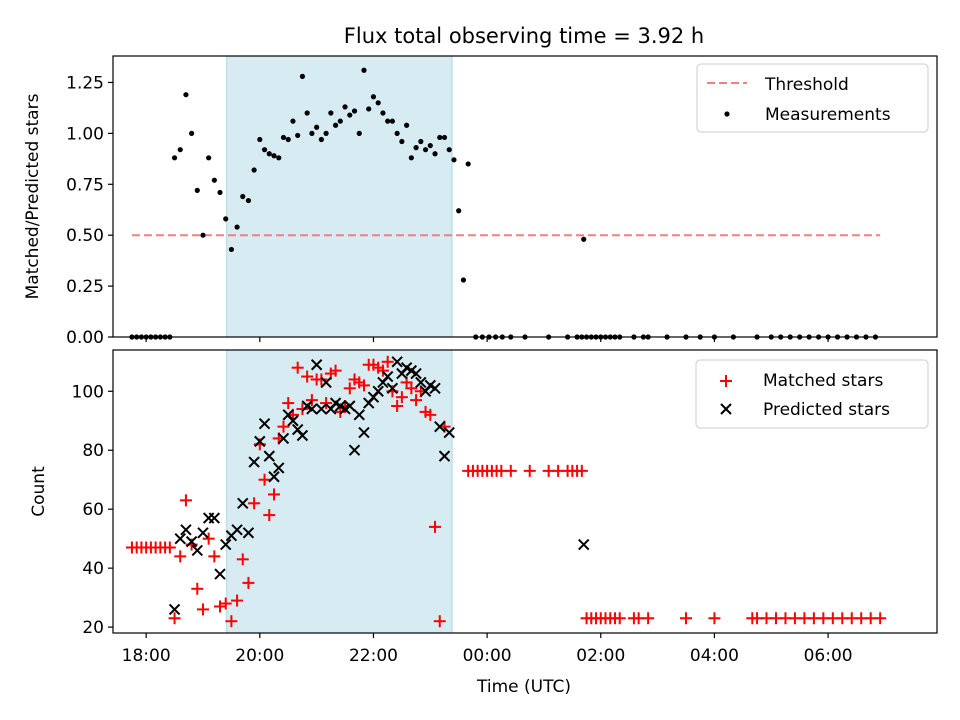 The height and width of the screenshot is (720, 960). Describe the element at coordinates (806, 85) in the screenshot. I see `threshold-legend-label: Threshold` at that location.